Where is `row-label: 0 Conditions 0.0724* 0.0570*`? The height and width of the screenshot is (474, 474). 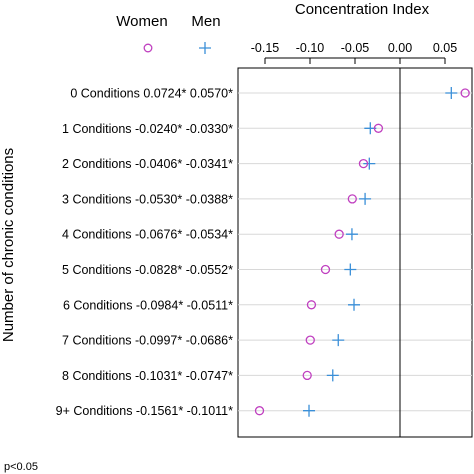
row-label: 0 Conditions 0.0724* 0.0570* is located at coordinates (151, 94).